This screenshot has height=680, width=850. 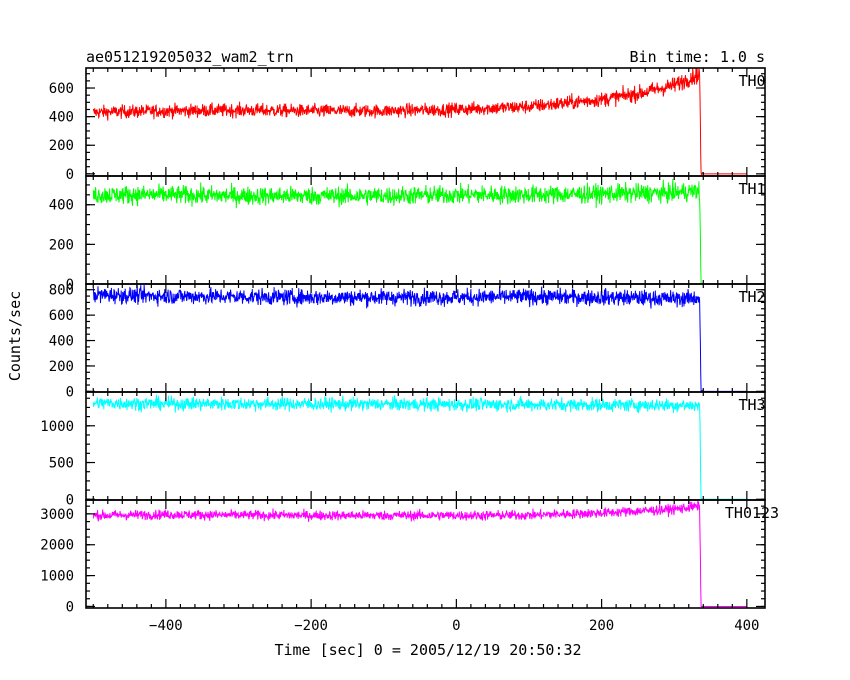 What do you see at coordinates (751, 297) in the screenshot?
I see `panel-label-th2: TH2` at bounding box center [751, 297].